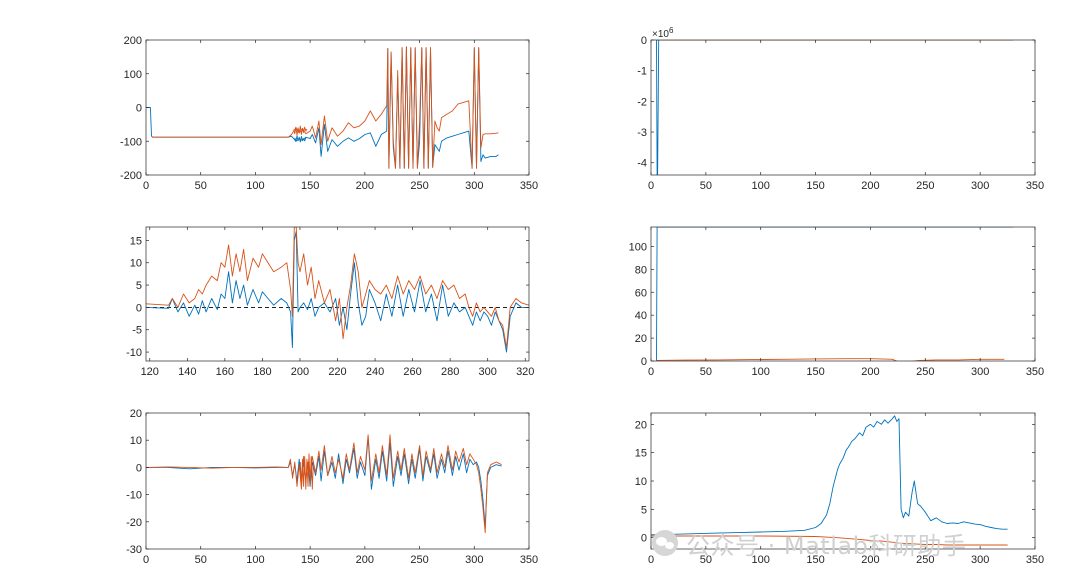 The width and height of the screenshot is (1080, 586). I want to click on y-tick-label: 80, so click(641, 270).